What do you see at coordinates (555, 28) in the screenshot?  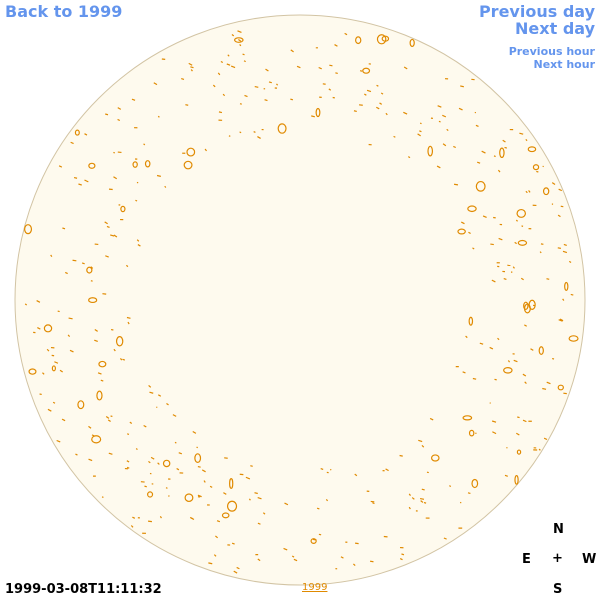 I see `next-day-link: Next day` at bounding box center [555, 28].